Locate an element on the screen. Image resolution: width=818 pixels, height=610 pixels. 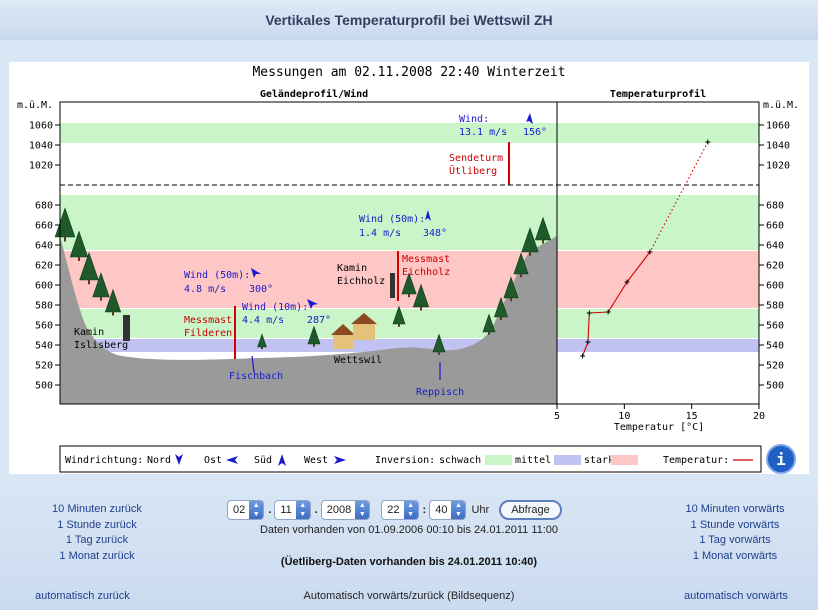
legend-windrichtung: Windrichtung: is located at coordinates (104, 460).